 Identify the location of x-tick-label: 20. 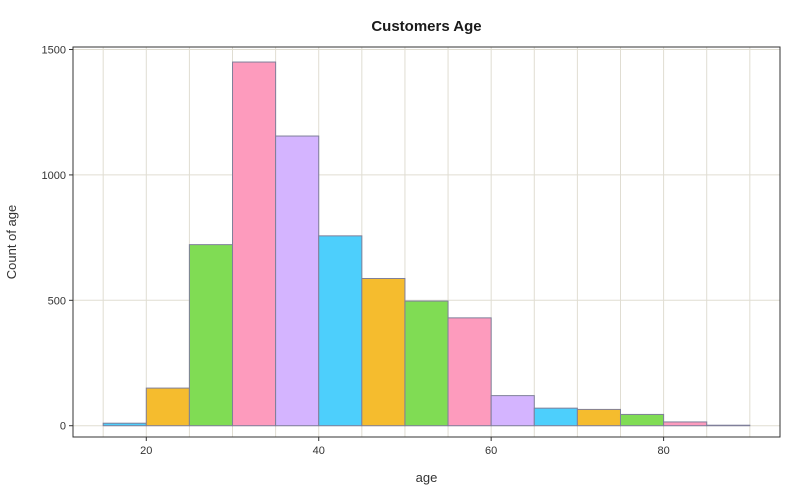
(146, 451).